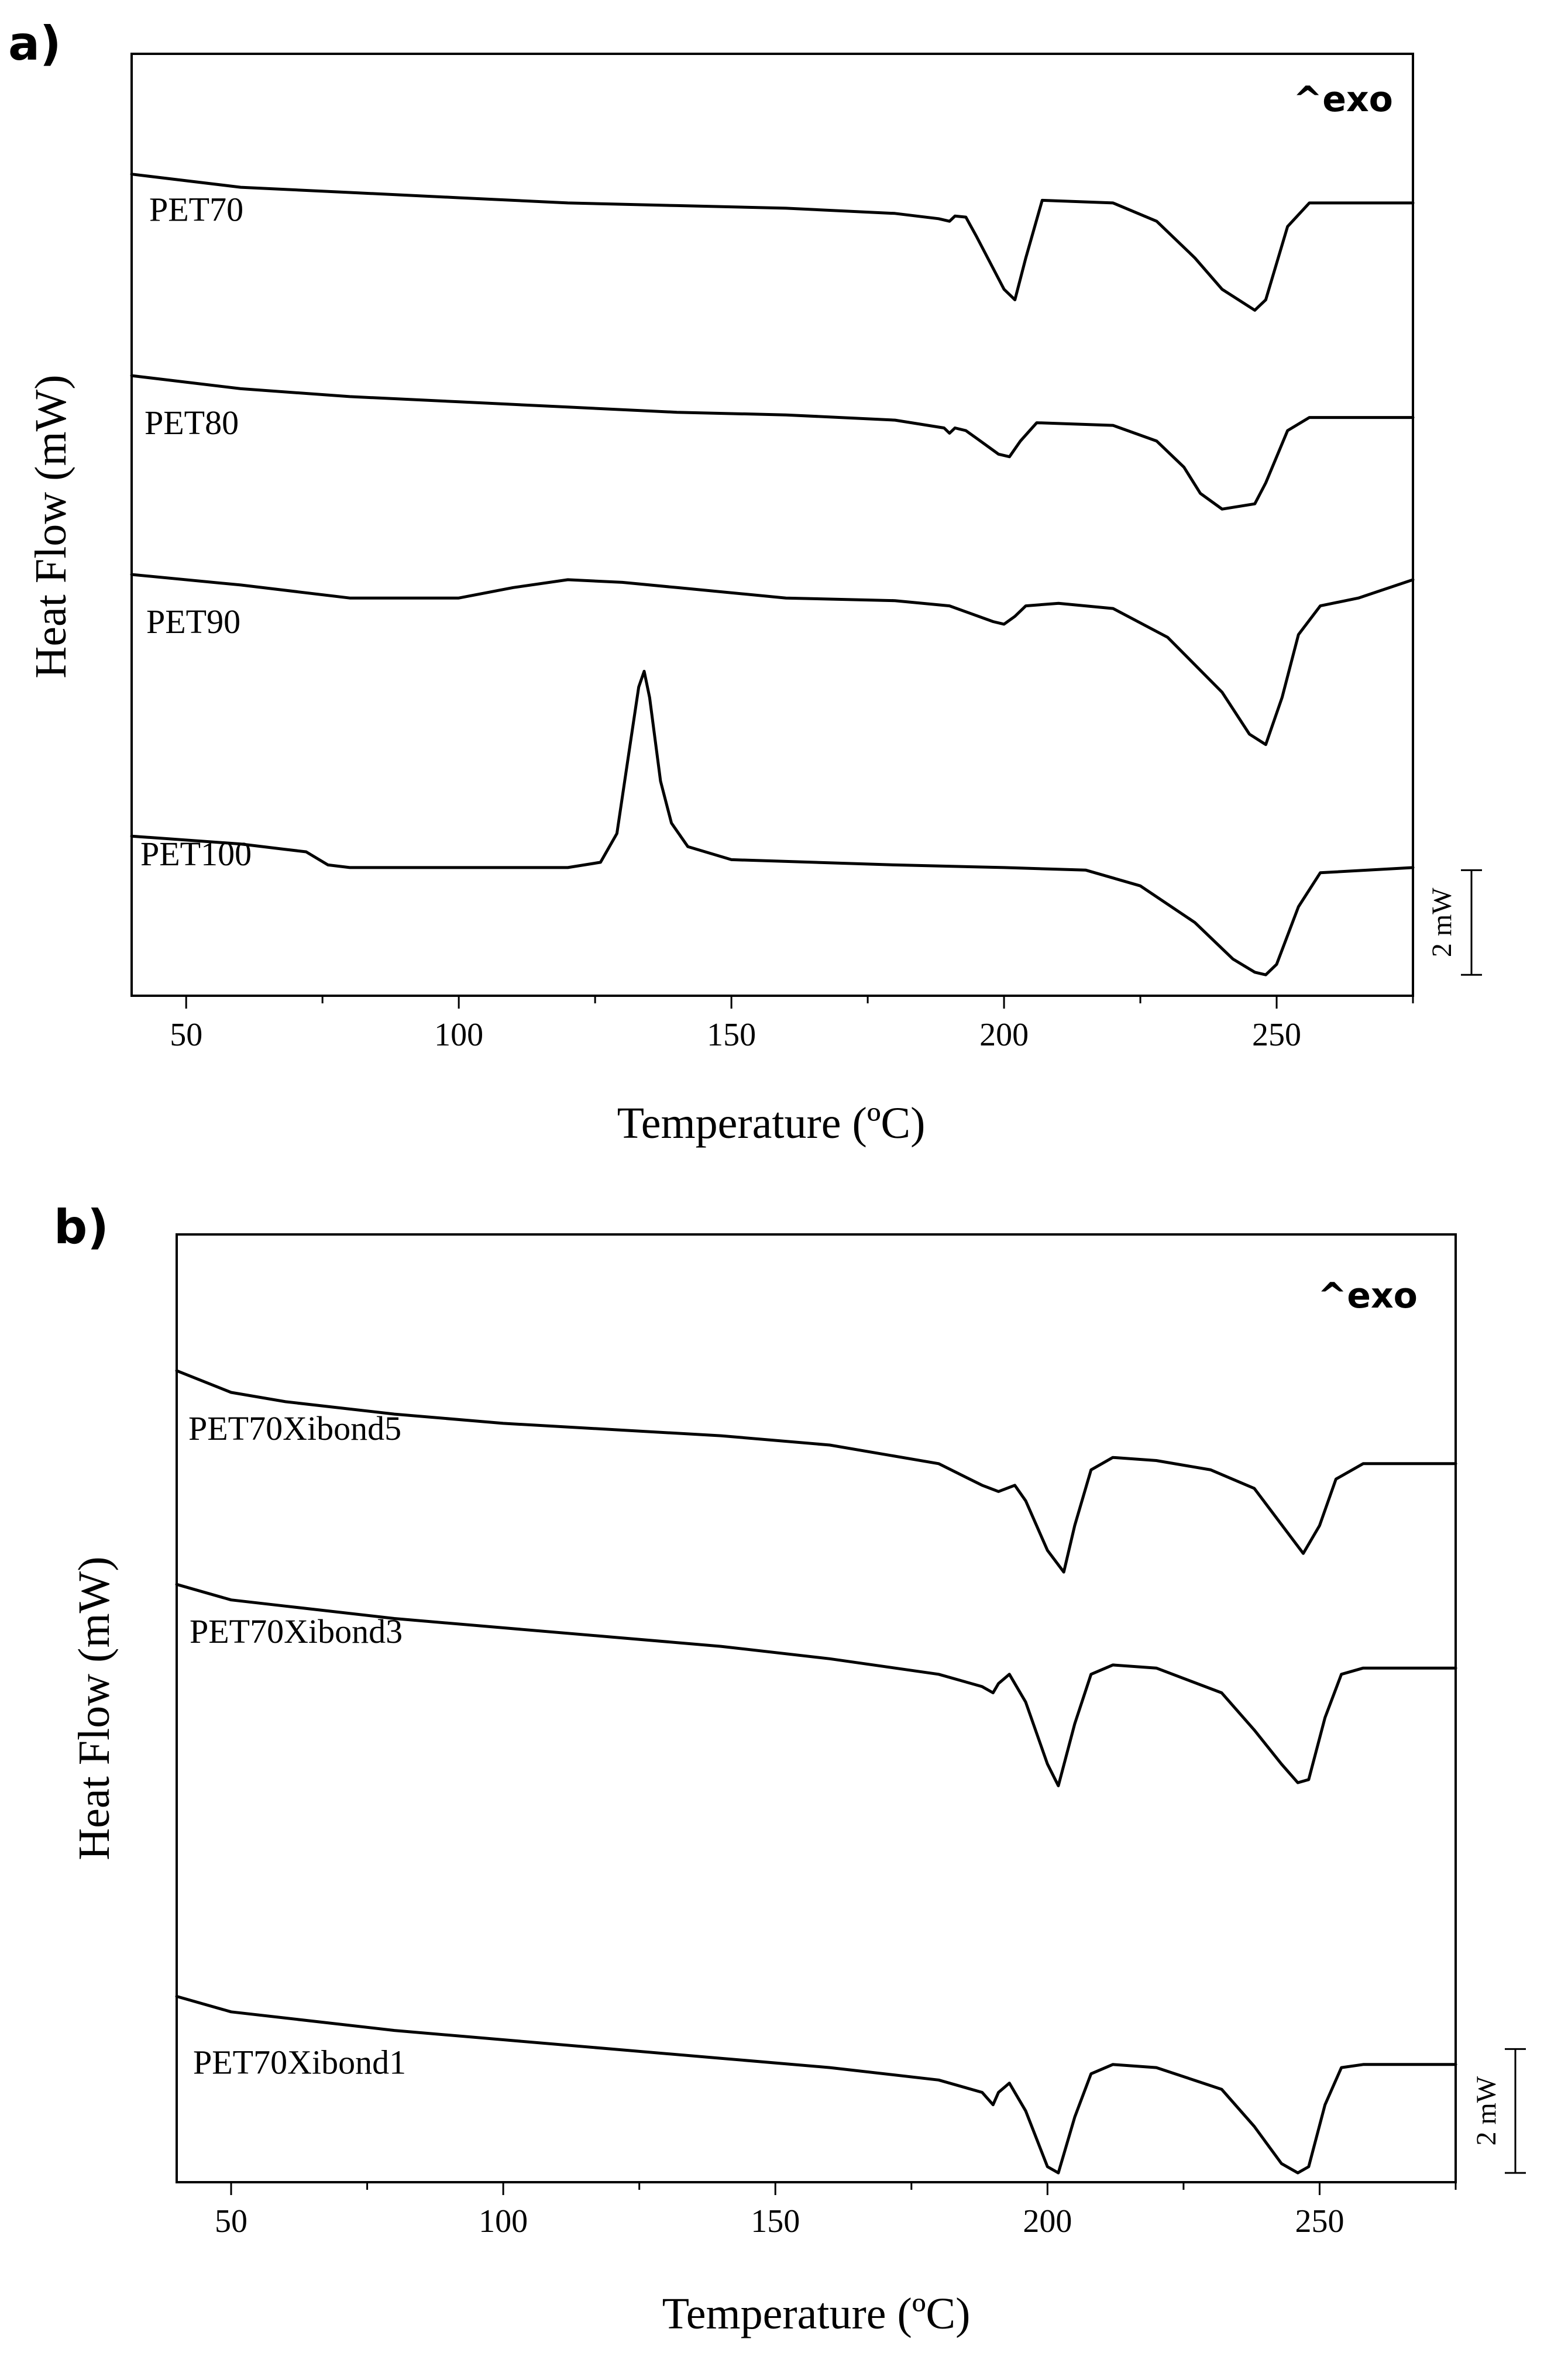  Describe the element at coordinates (1343, 99) in the screenshot. I see `panel-a-exo-annotation: ^exo` at that location.